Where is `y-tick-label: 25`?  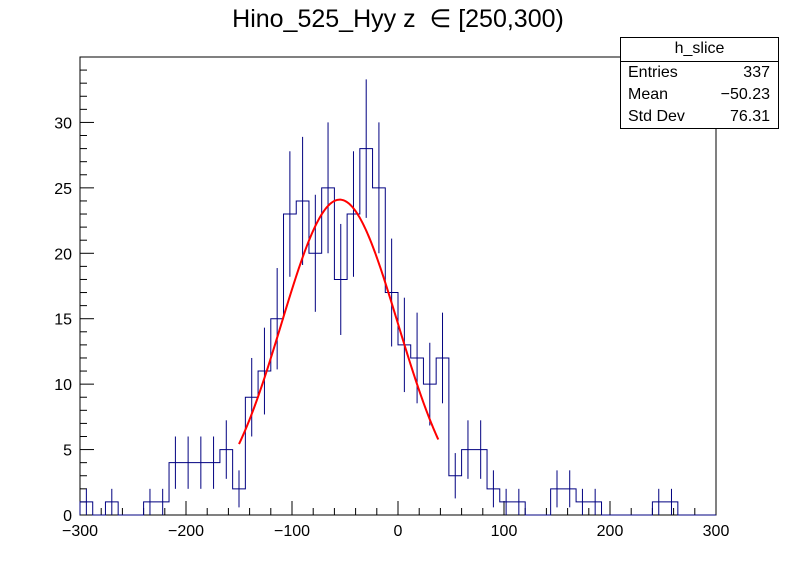 y-tick-label: 25 is located at coordinates (63, 189).